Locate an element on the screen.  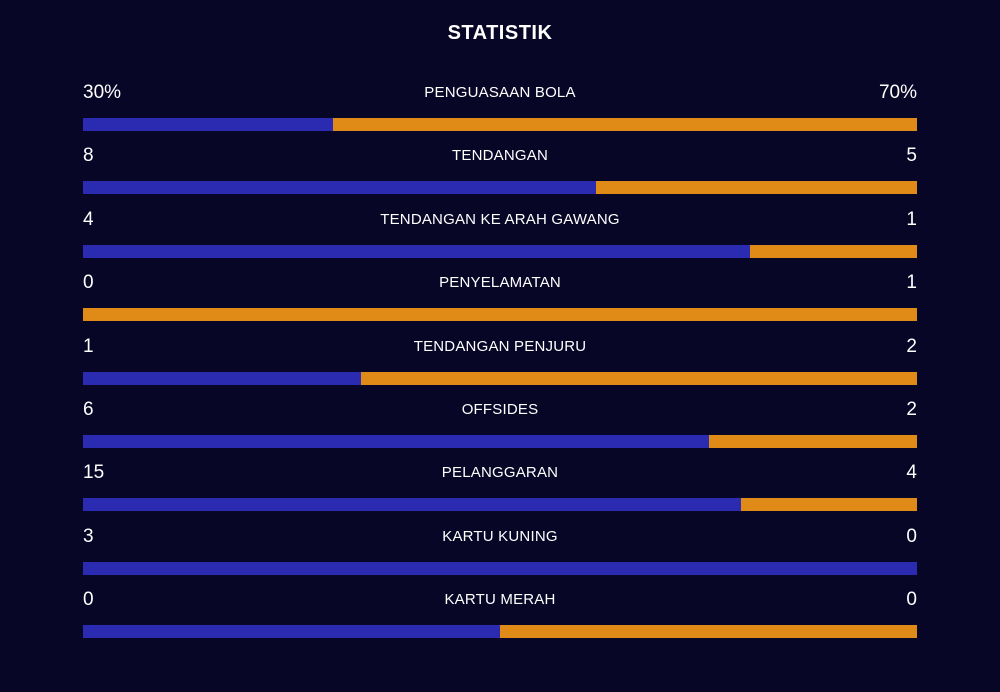
stat-row-shots: 8 TENDANGAN 5 is located at coordinates (500, 173).